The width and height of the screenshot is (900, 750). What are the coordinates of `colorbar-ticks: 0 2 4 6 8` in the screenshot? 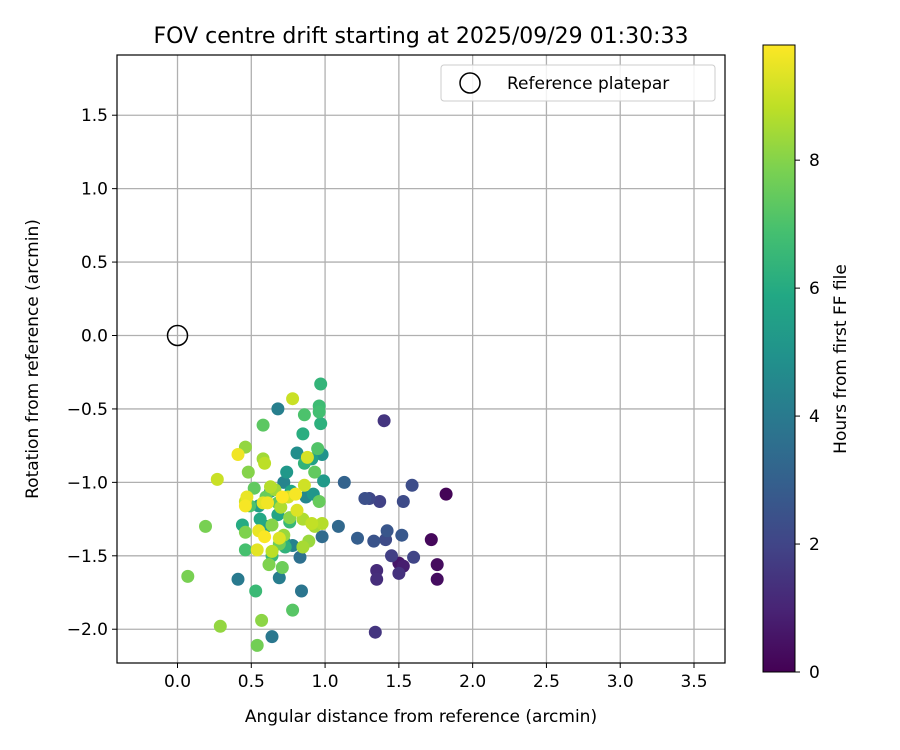 It's located at (807, 417).